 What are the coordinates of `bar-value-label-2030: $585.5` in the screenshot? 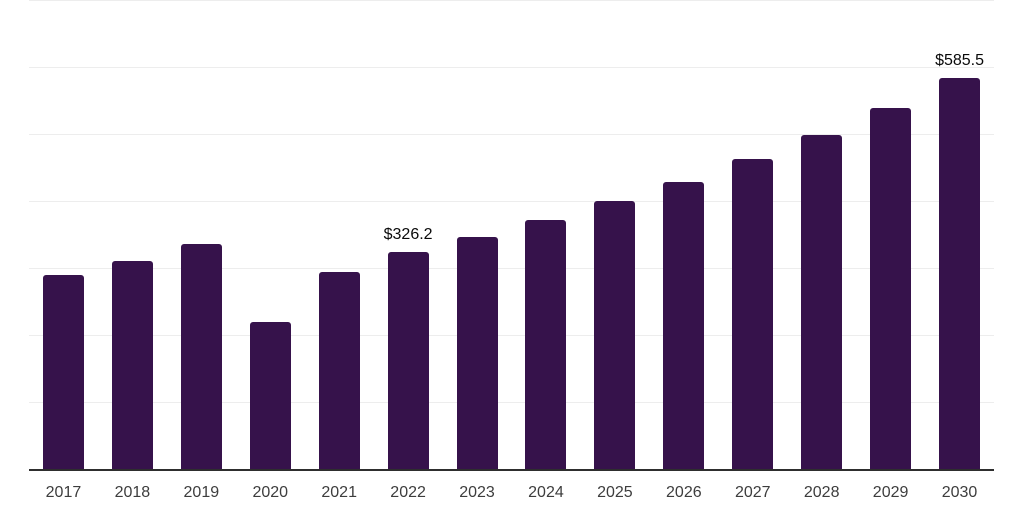 It's located at (959, 60).